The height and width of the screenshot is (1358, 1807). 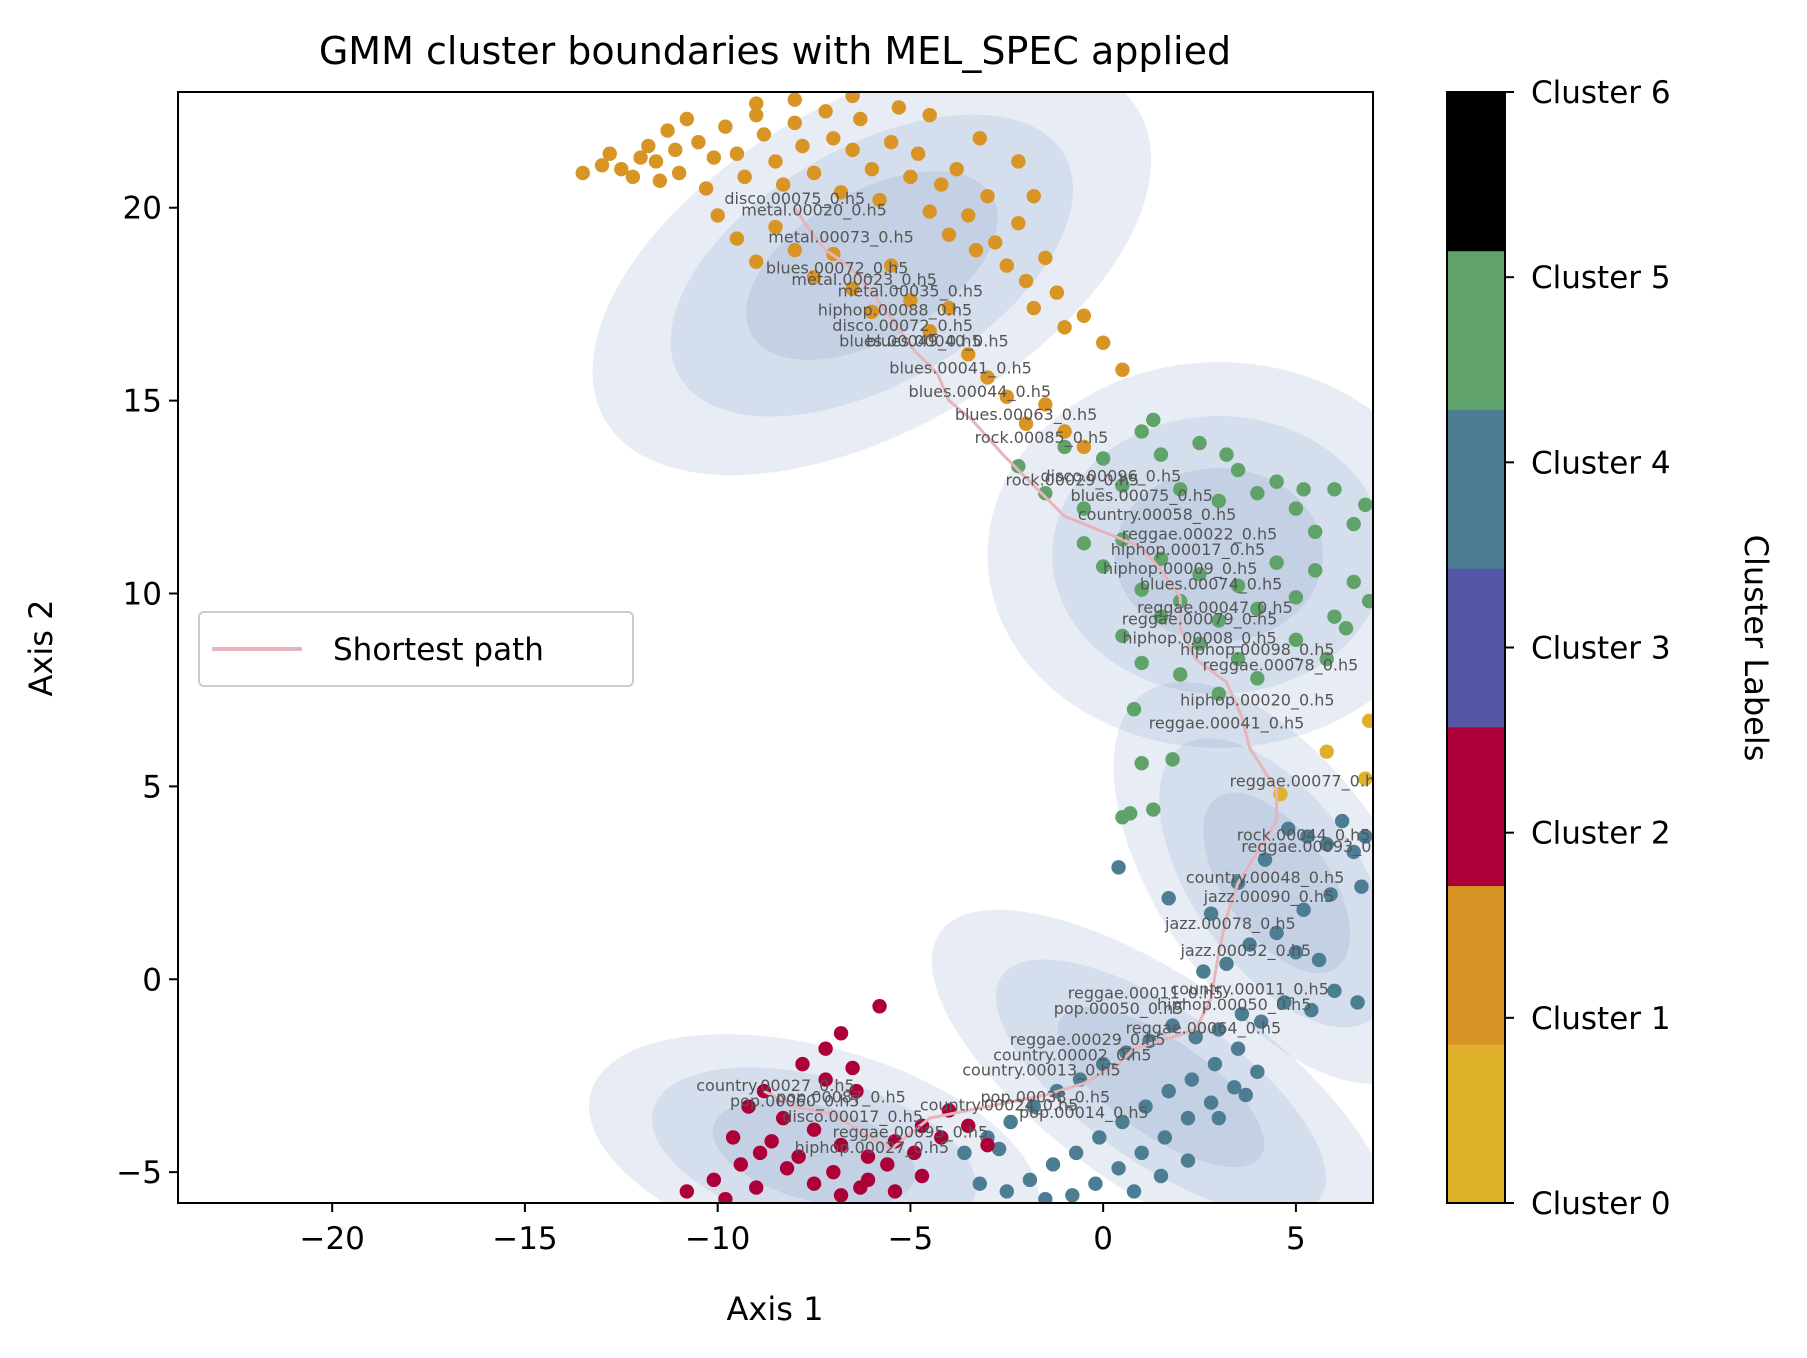 What do you see at coordinates (142, 402) in the screenshot?
I see `y-tick-label-4: 15` at bounding box center [142, 402].